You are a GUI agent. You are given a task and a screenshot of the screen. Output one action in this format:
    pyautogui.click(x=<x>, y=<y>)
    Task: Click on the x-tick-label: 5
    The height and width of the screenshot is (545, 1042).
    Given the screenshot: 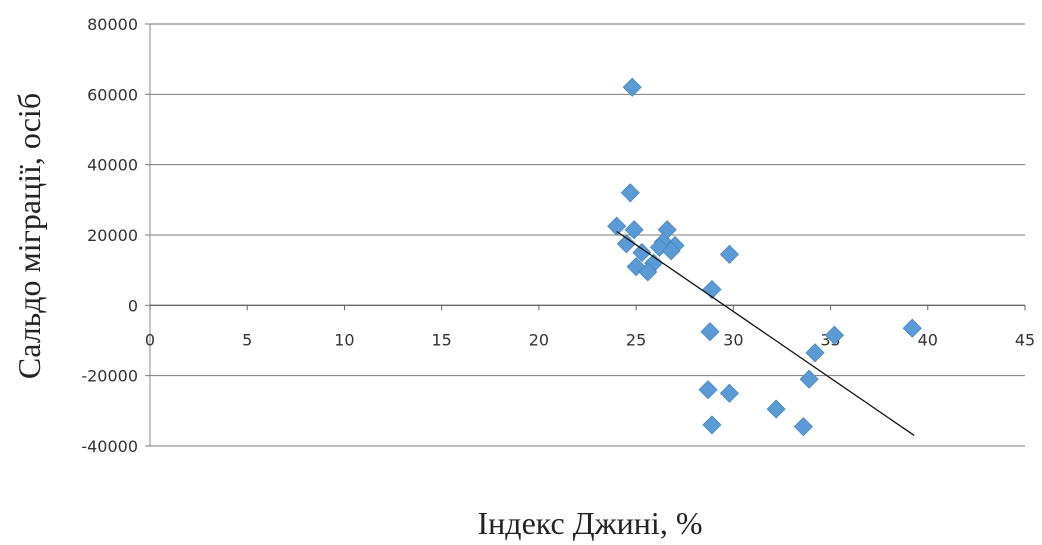 What is the action you would take?
    pyautogui.click(x=247, y=339)
    